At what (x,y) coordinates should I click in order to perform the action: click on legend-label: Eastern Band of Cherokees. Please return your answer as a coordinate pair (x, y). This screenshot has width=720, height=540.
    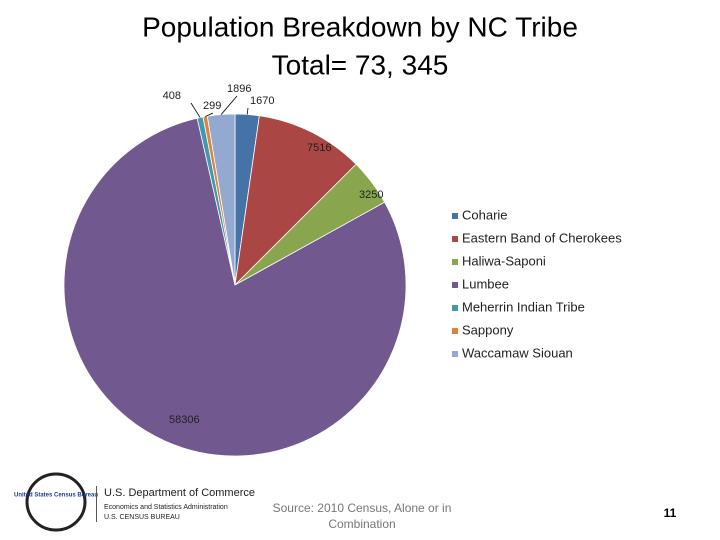
    Looking at the image, I should click on (542, 237).